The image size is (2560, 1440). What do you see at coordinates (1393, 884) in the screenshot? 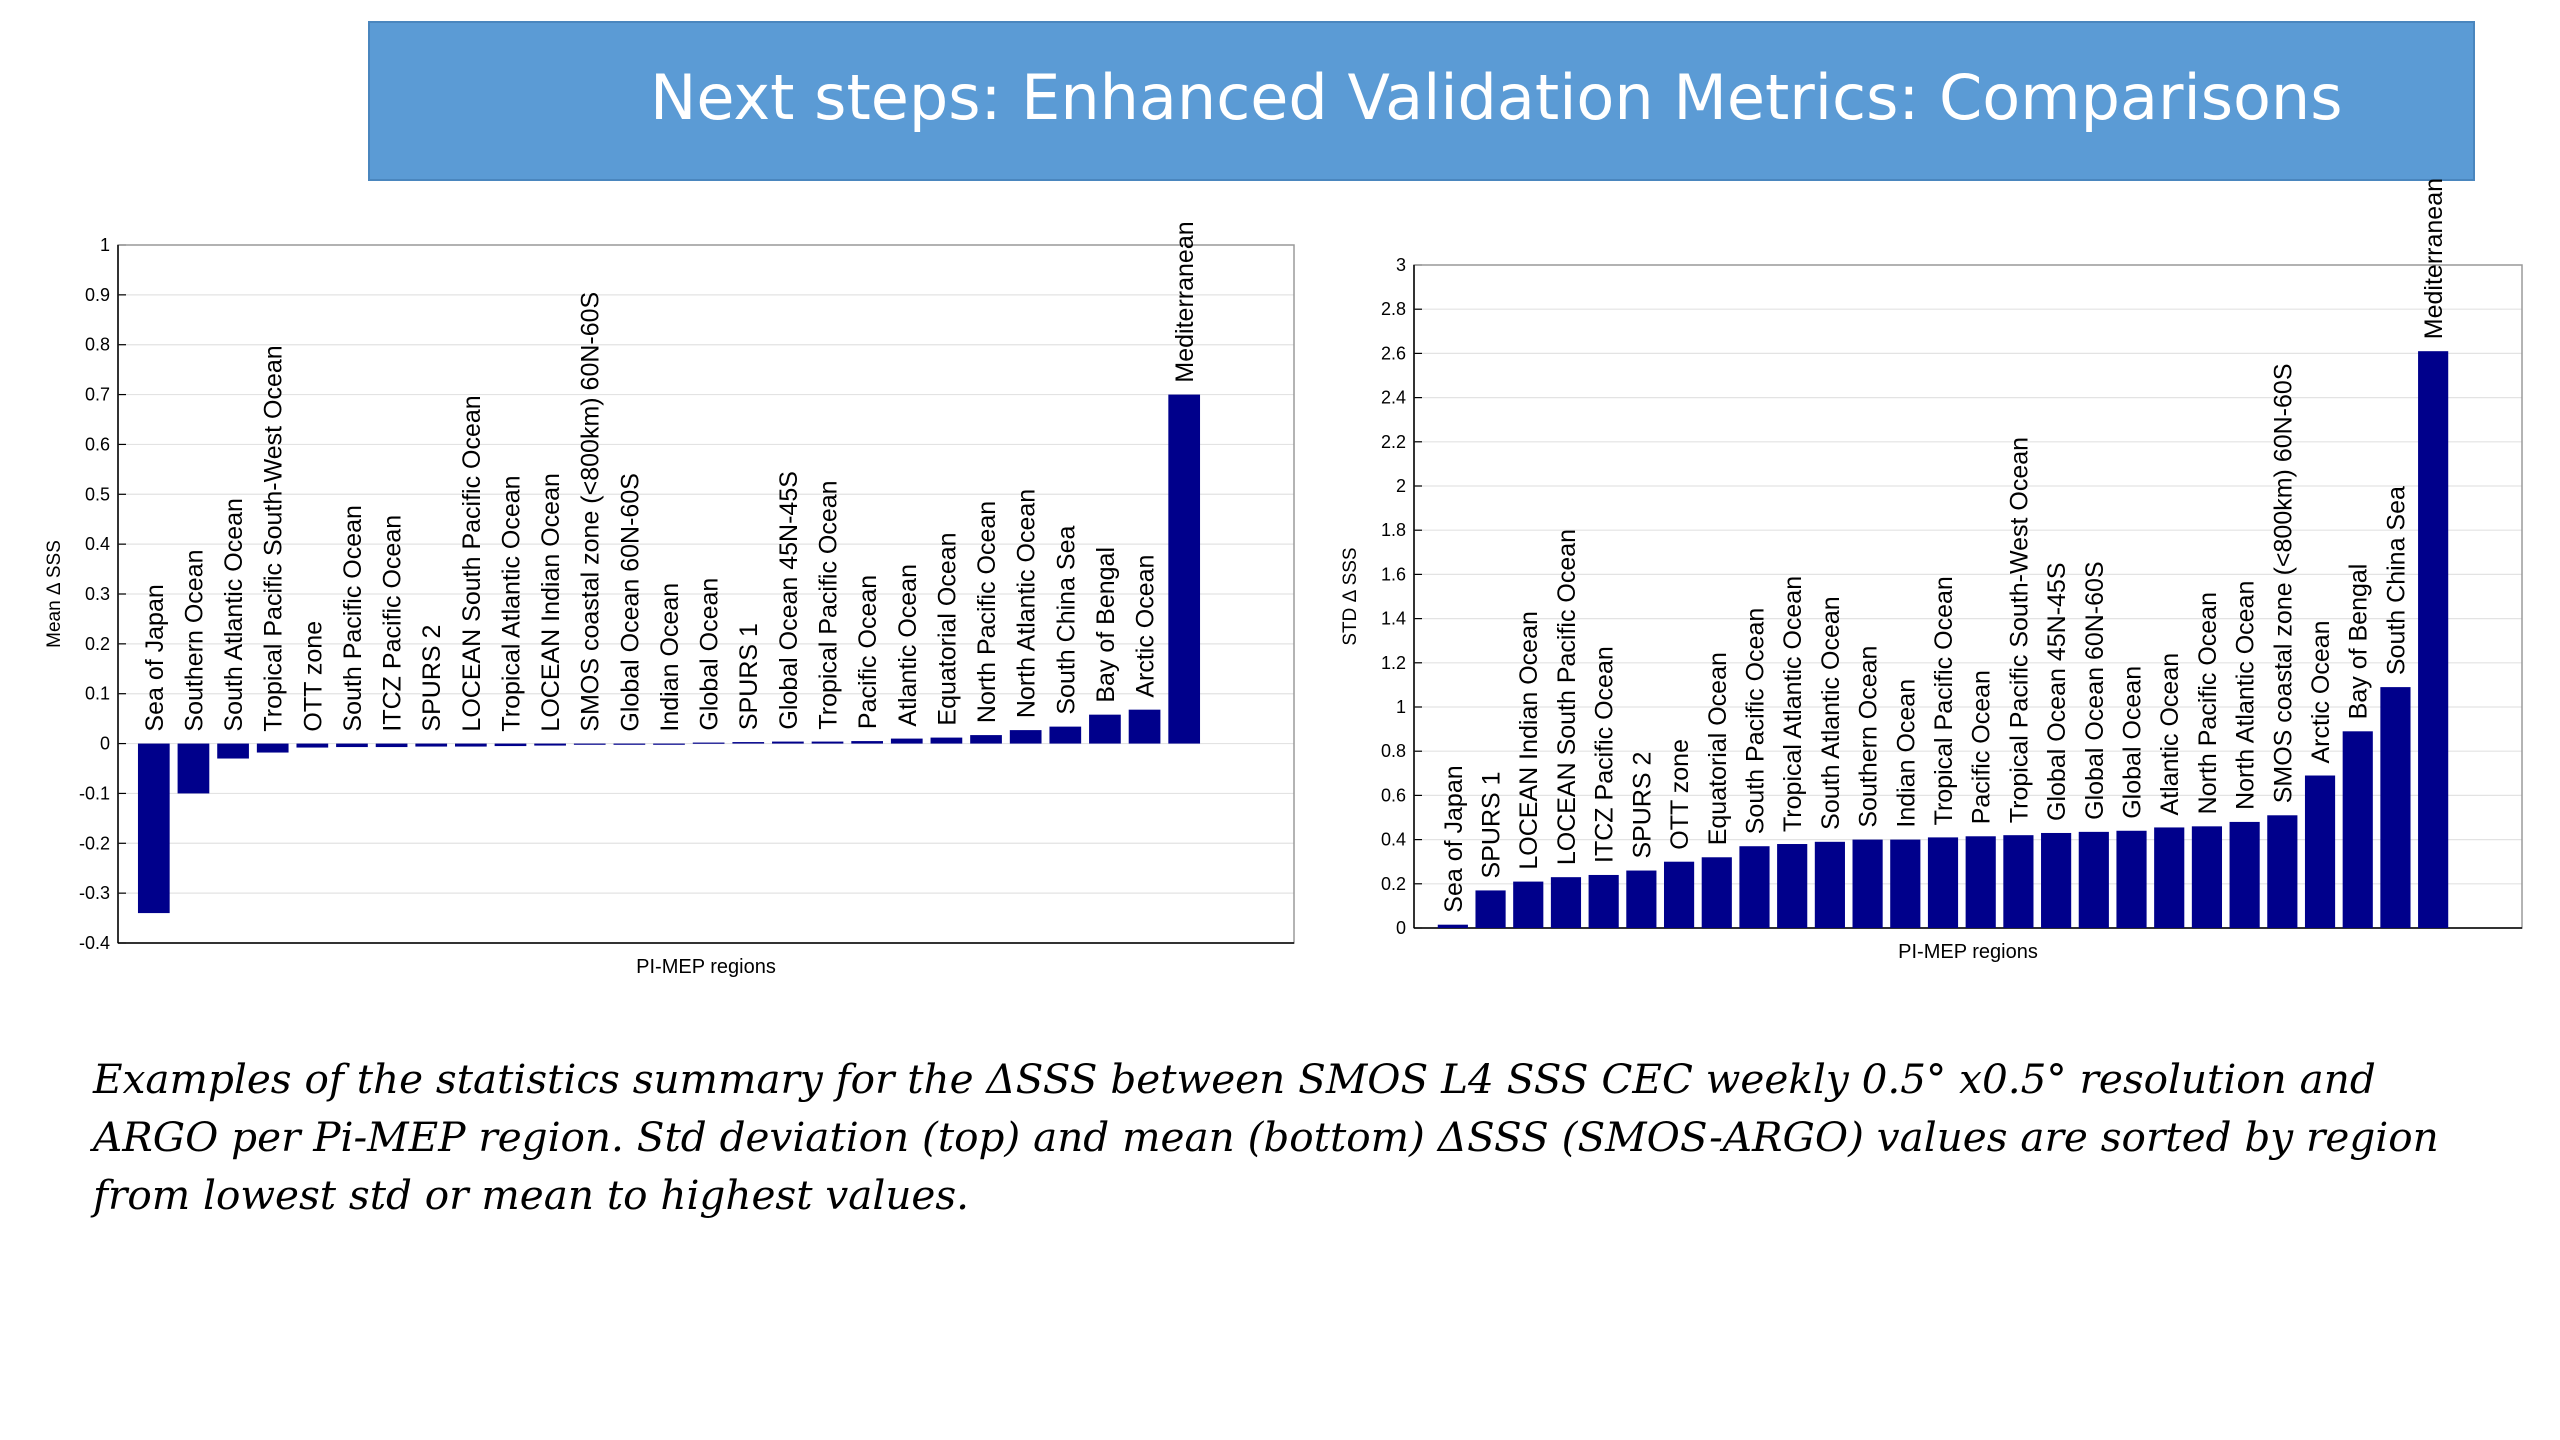
I see `y-tick-label: 0.2` at bounding box center [1393, 884].